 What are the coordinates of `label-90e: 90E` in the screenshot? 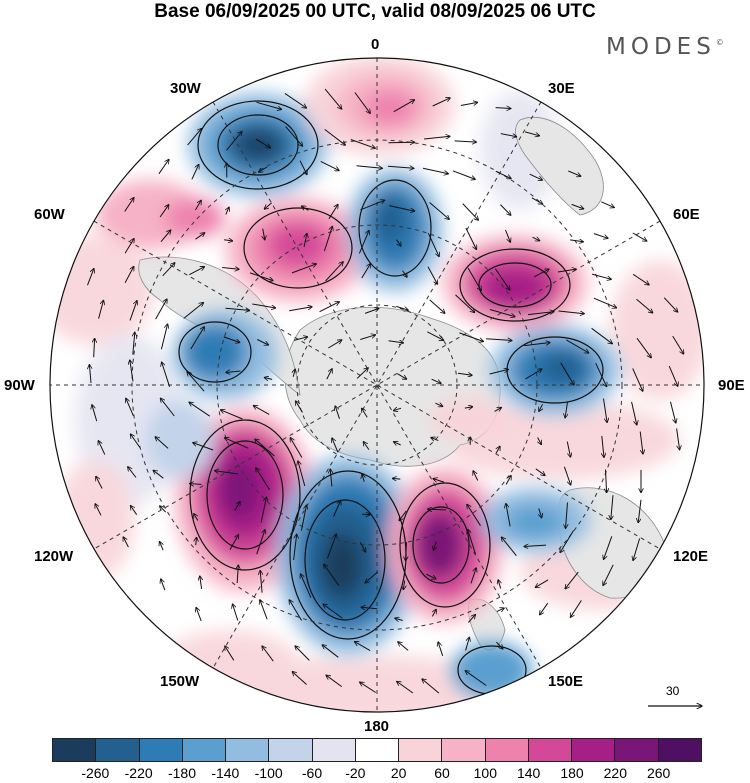 It's located at (731, 385).